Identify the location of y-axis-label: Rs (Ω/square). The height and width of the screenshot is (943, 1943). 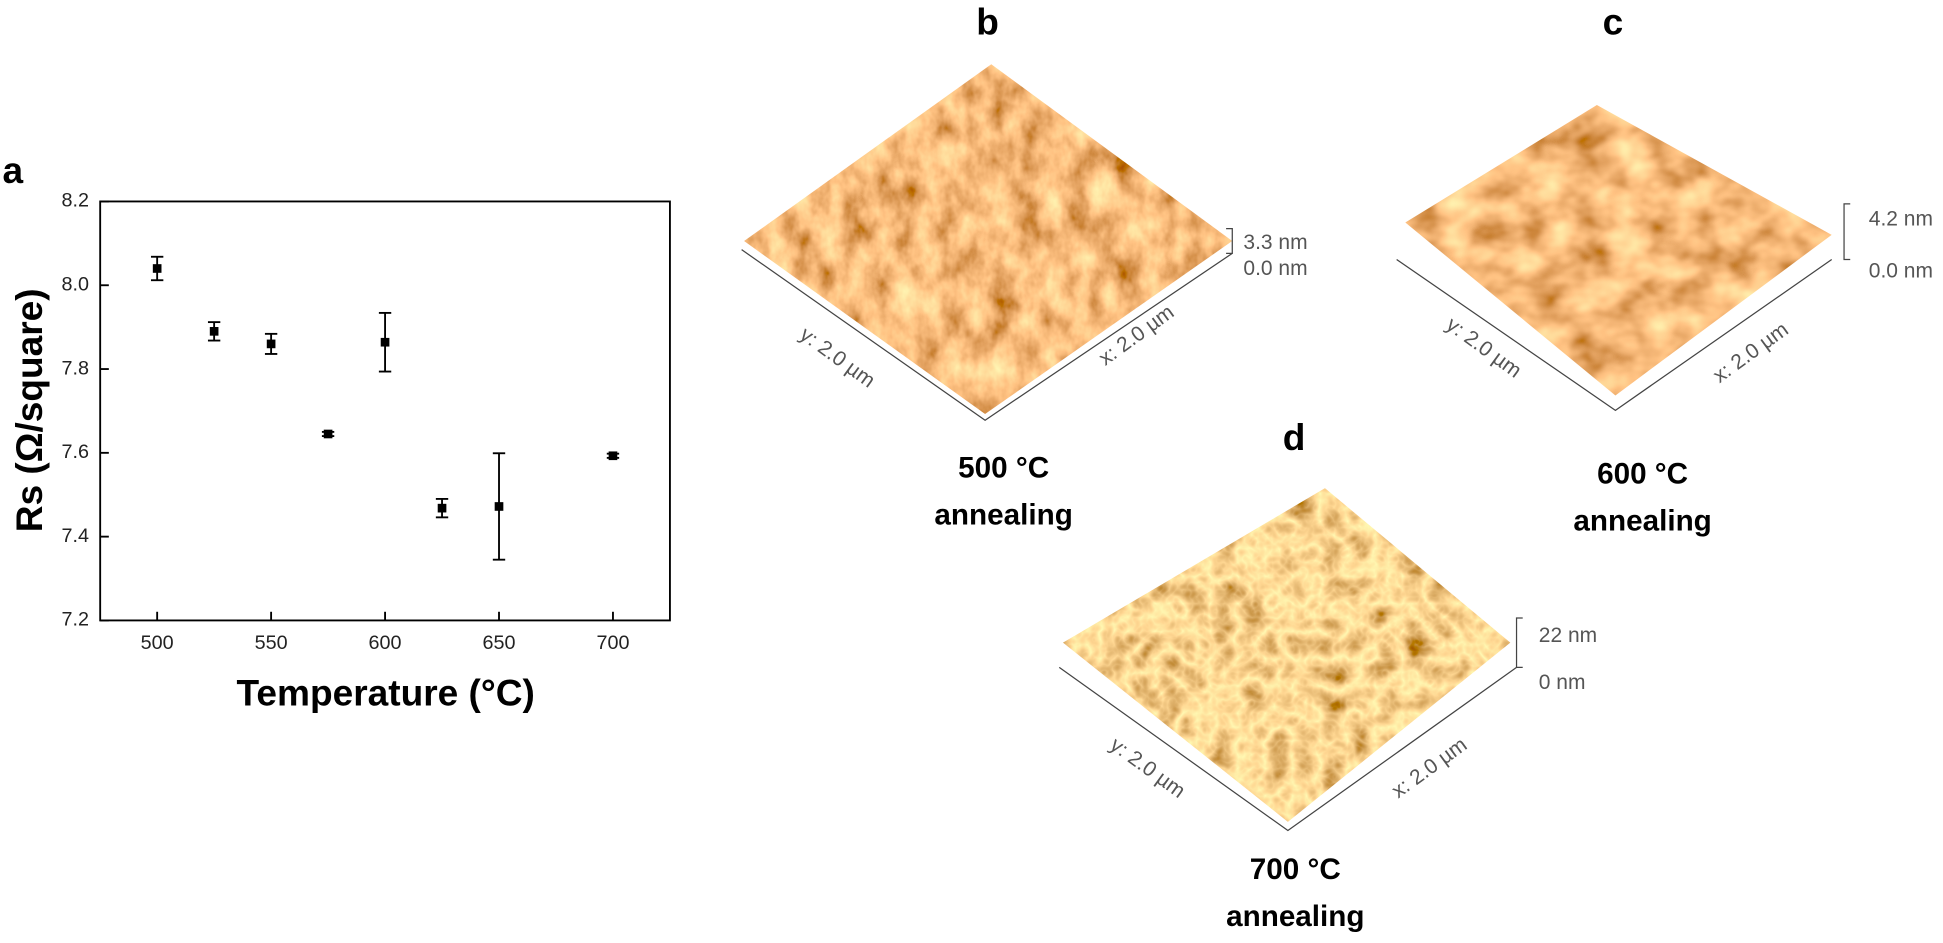
(29, 410).